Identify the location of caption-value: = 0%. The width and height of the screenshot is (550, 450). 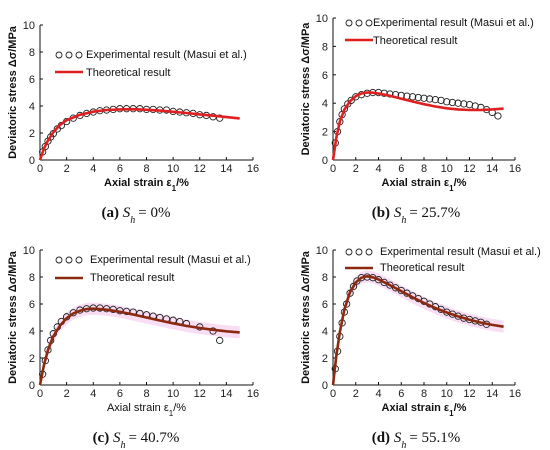
(154, 213).